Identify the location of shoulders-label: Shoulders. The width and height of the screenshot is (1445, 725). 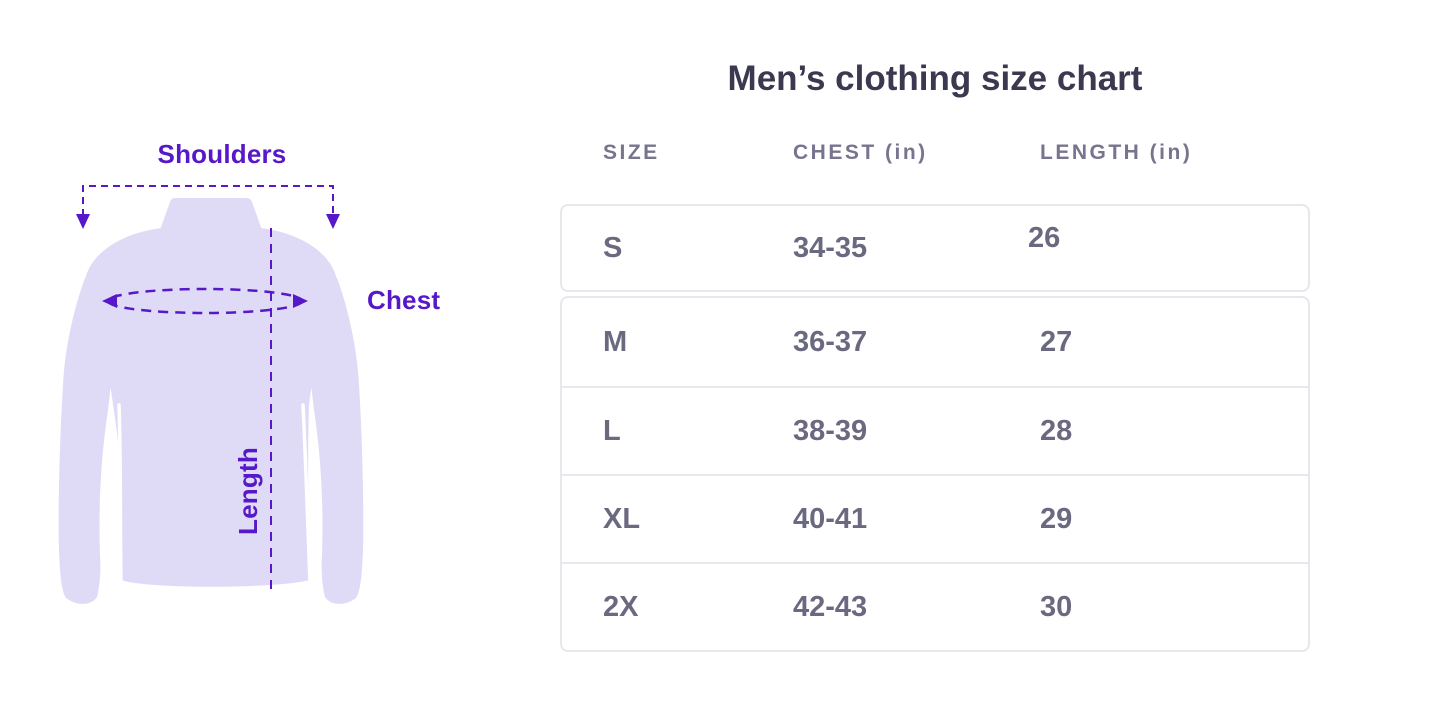
(222, 154).